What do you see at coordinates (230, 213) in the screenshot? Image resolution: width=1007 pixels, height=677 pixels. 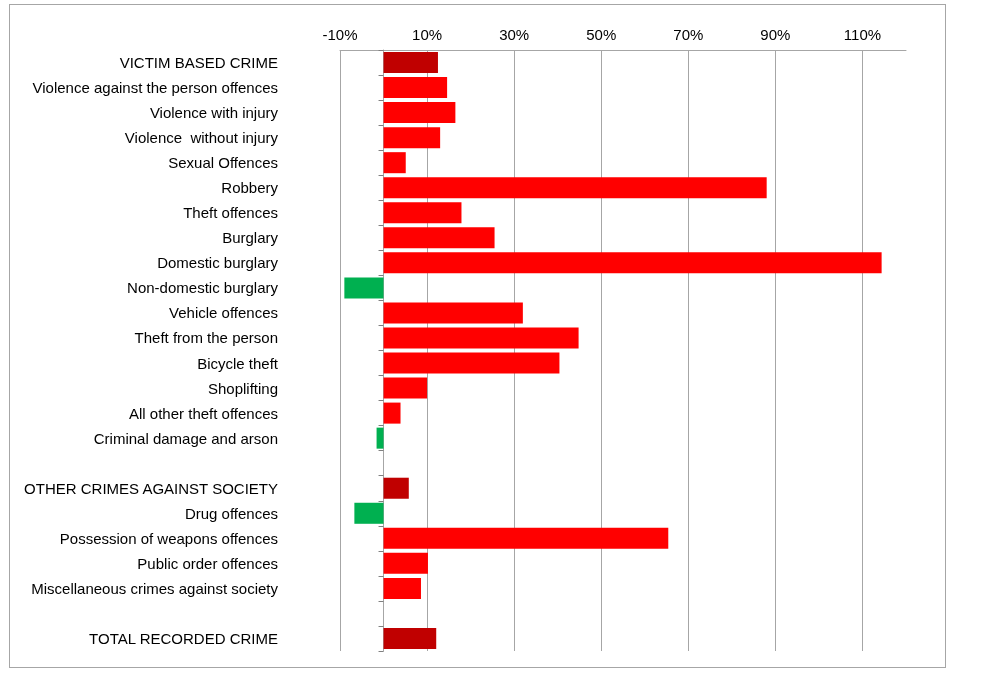 I see `y-tick-label: Theft offences` at bounding box center [230, 213].